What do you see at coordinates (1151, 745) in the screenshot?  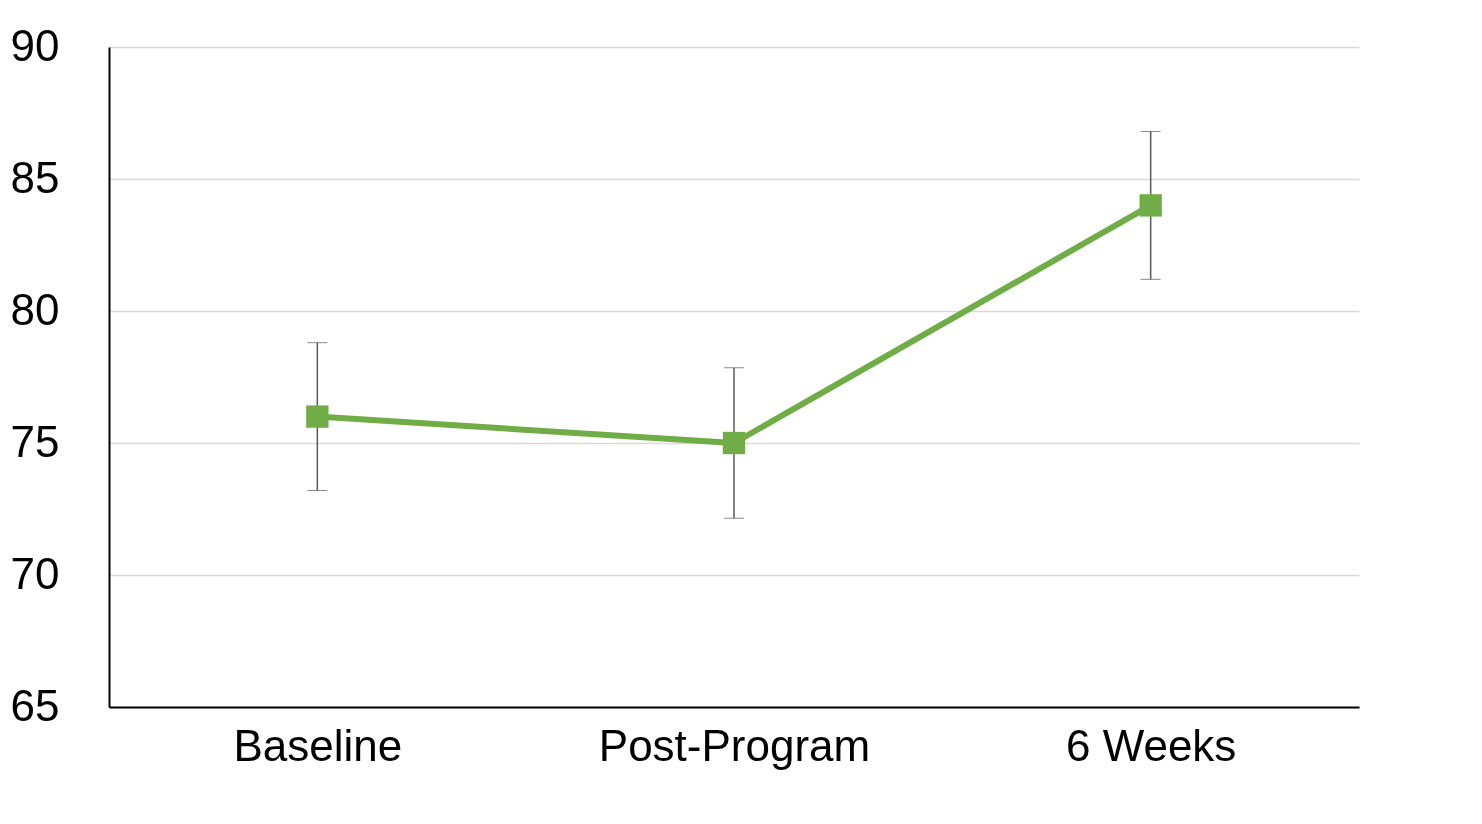 I see `x-tick-label: 6 Weeks` at bounding box center [1151, 745].